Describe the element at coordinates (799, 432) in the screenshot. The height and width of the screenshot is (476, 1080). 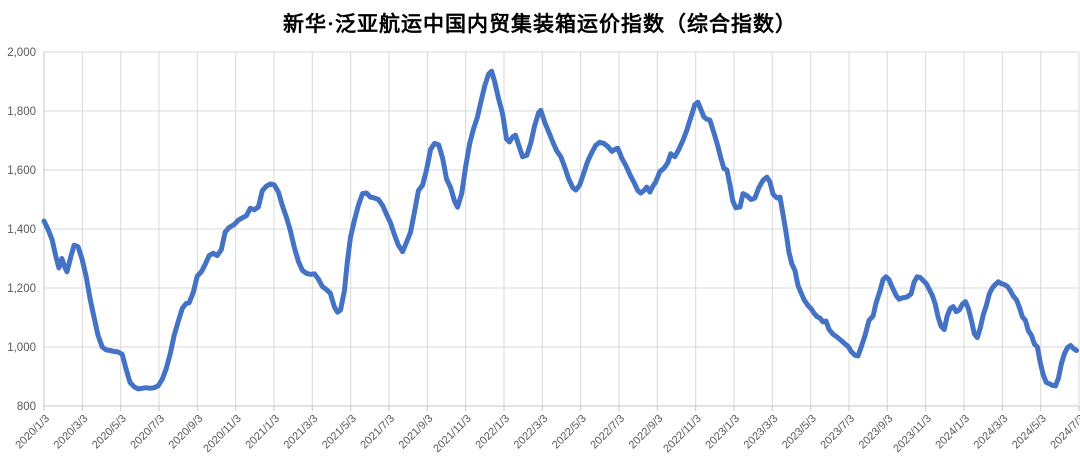
I see `x-tick-label: 2023/5/3` at that location.